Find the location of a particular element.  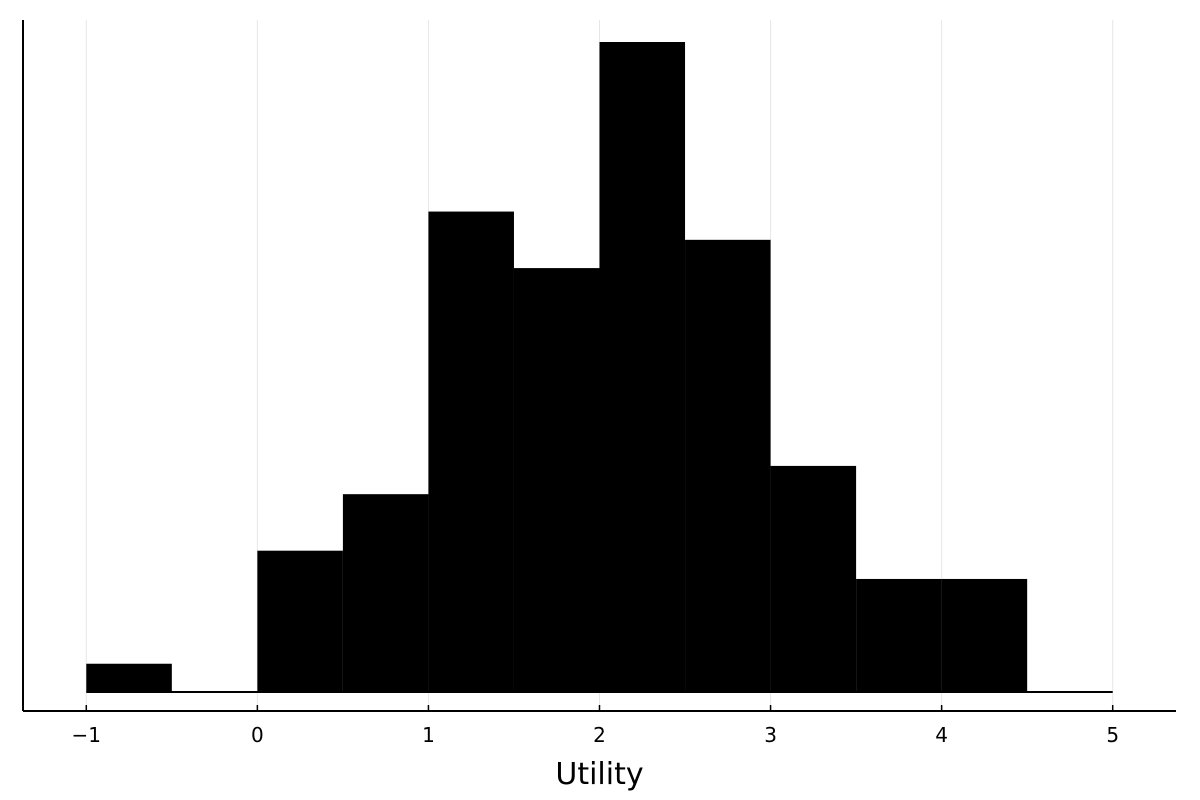

x-tick-label: 0 is located at coordinates (257, 735).